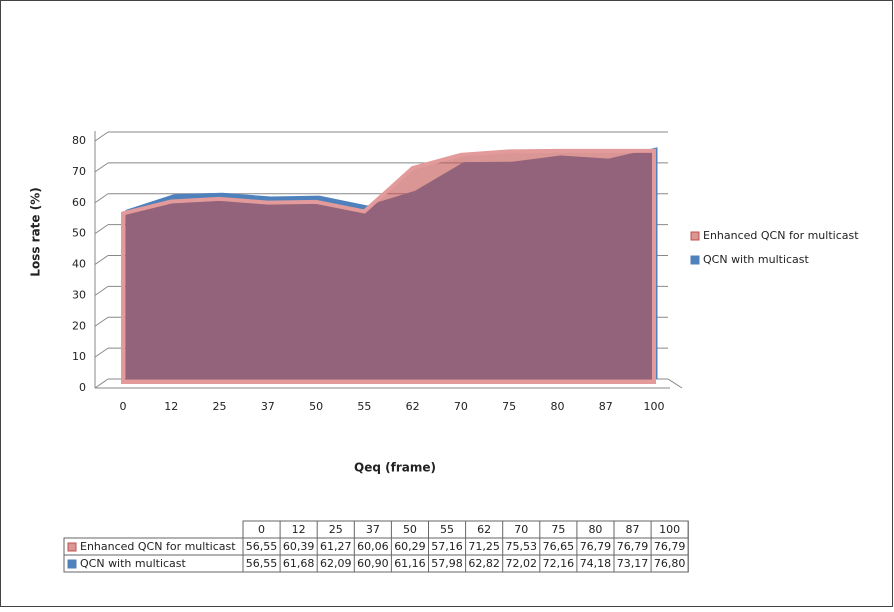 The width and height of the screenshot is (894, 612). I want to click on x-tick-label: 70, so click(461, 406).